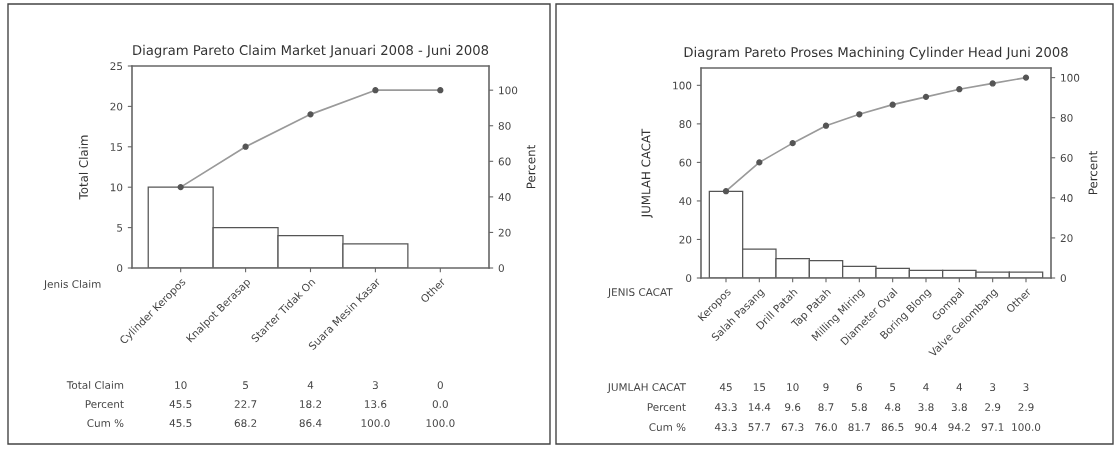 This screenshot has width=1117, height=450. What do you see at coordinates (759, 387) in the screenshot?
I see `data-label: 15` at bounding box center [759, 387].